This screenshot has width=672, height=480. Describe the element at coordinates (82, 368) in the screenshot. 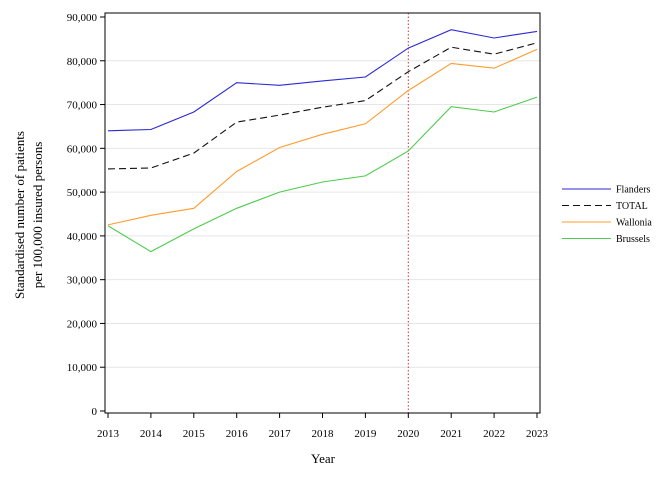

I see `y-tick-label: 10,000` at that location.